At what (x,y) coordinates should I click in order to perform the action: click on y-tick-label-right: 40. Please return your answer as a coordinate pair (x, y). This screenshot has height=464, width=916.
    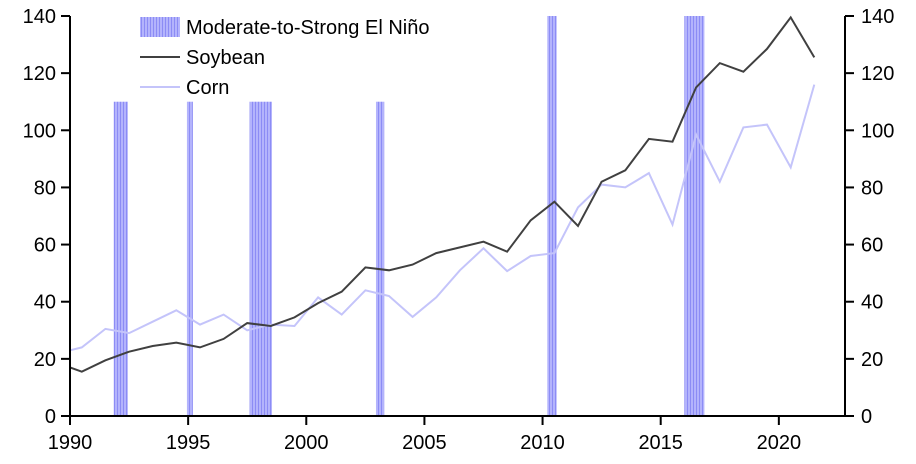
    Looking at the image, I should click on (872, 303).